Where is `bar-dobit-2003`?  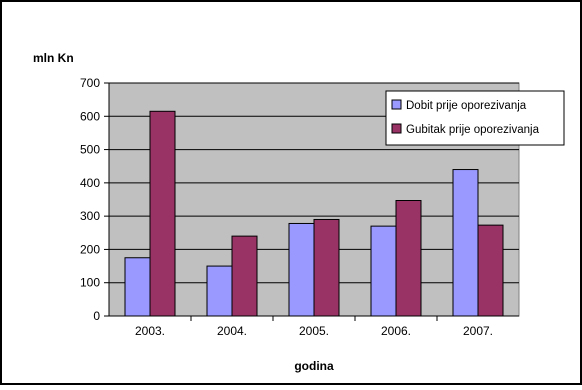 bar-dobit-2003 is located at coordinates (137, 287).